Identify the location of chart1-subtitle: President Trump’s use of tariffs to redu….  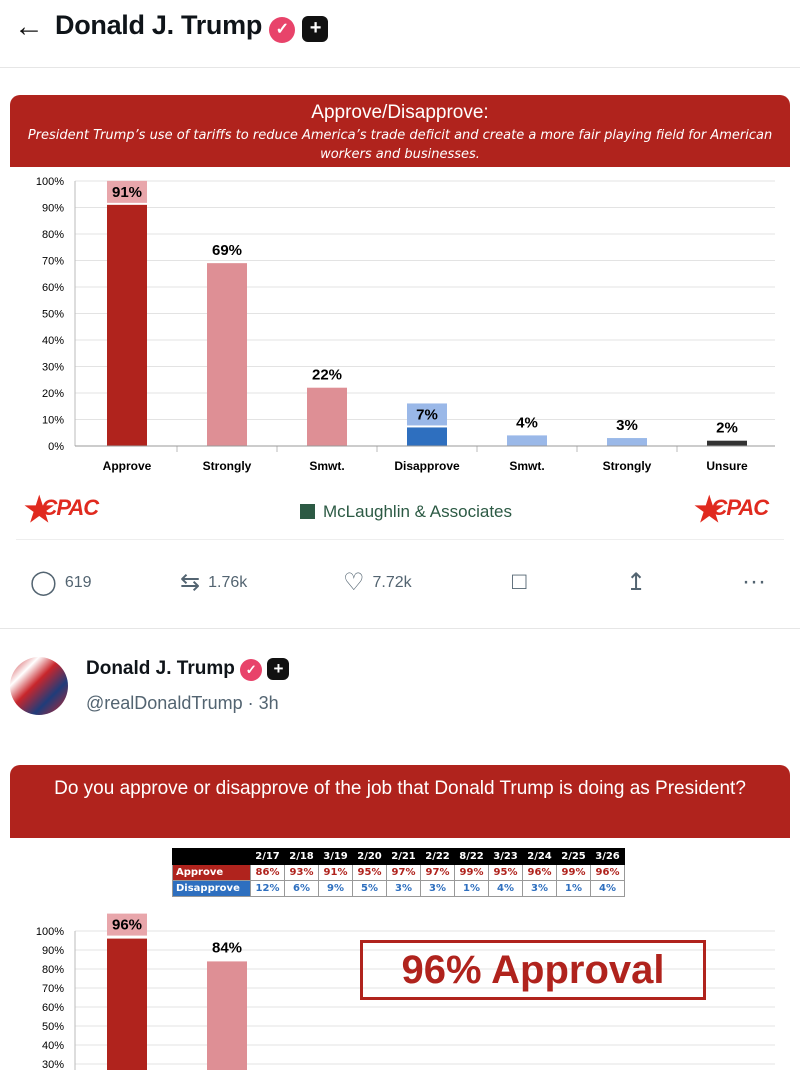
(400, 145).